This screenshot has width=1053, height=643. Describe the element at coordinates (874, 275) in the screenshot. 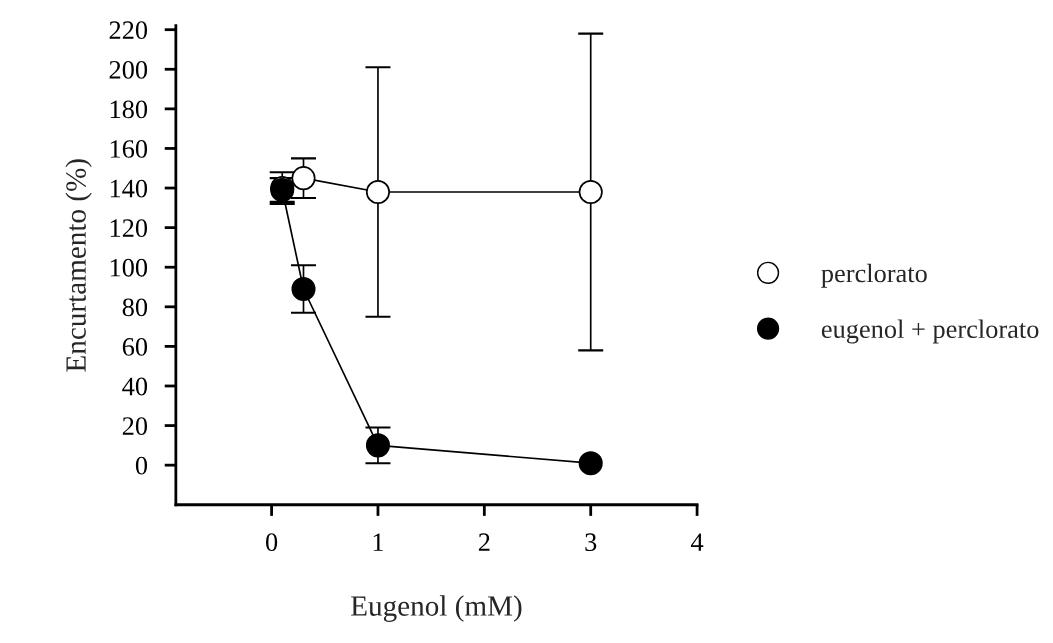

I see `legend-label: perclorato` at that location.